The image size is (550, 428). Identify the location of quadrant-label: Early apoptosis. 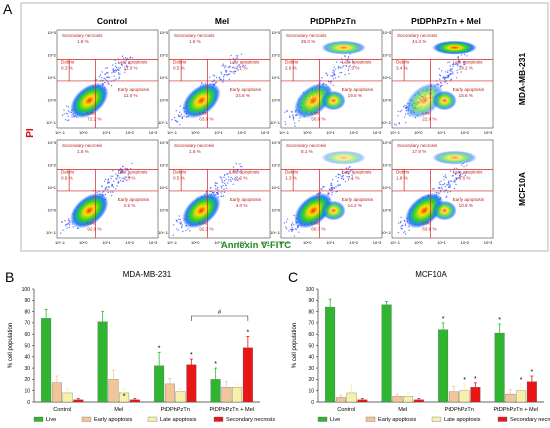
(134, 89).